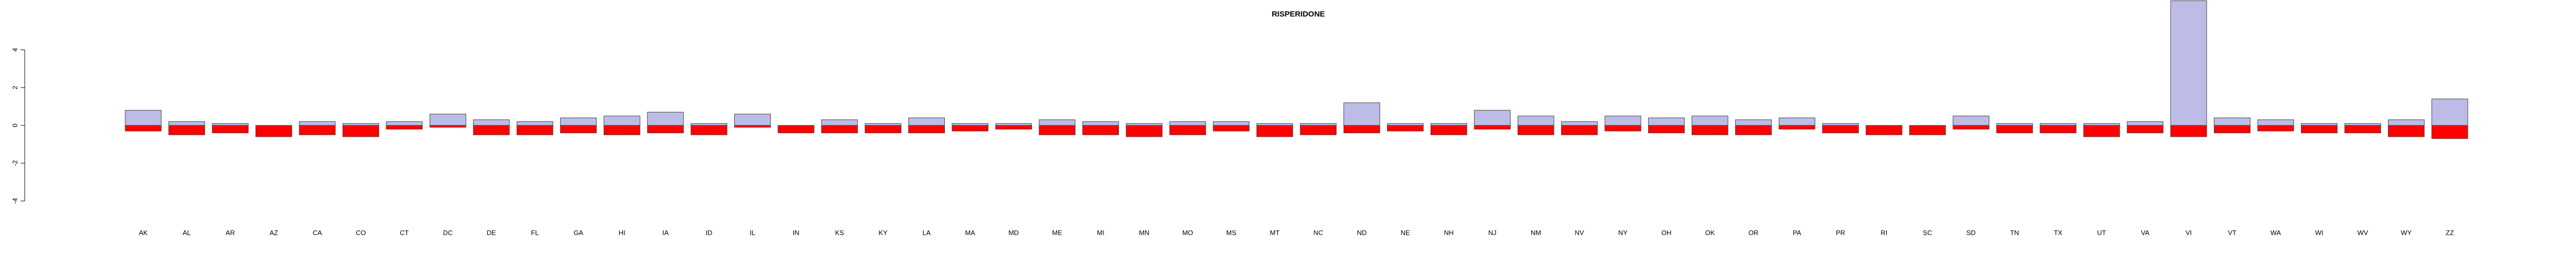 The width and height of the screenshot is (2576, 258). I want to click on x-tick-label: NV, so click(1579, 232).